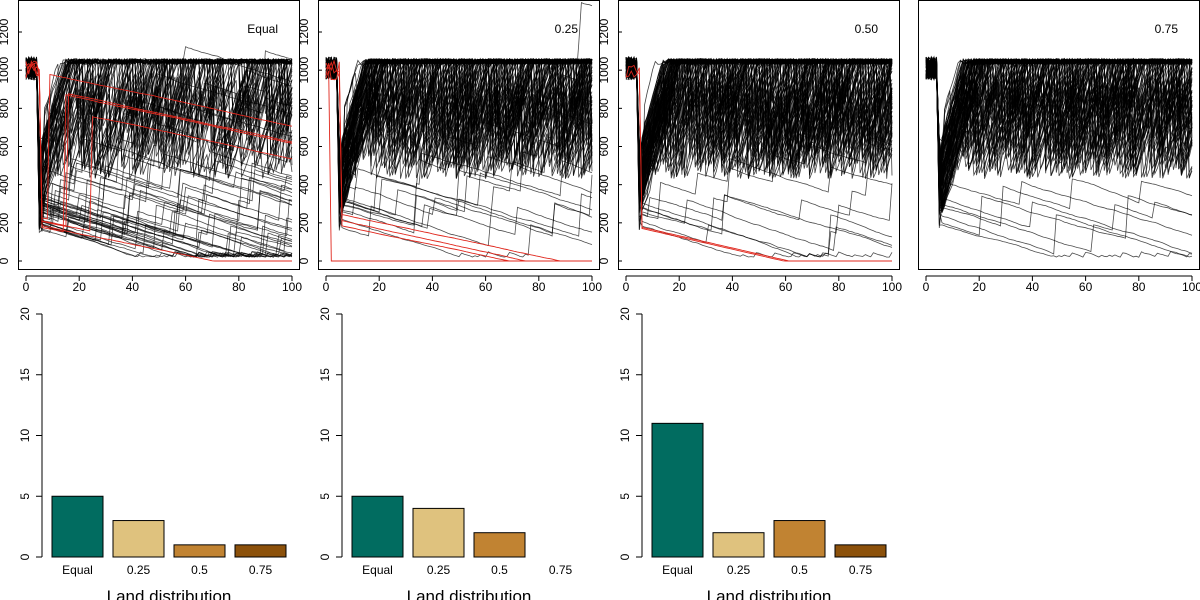  What do you see at coordinates (304, 31) in the screenshot?
I see `y-tick-label: 1200` at bounding box center [304, 31].